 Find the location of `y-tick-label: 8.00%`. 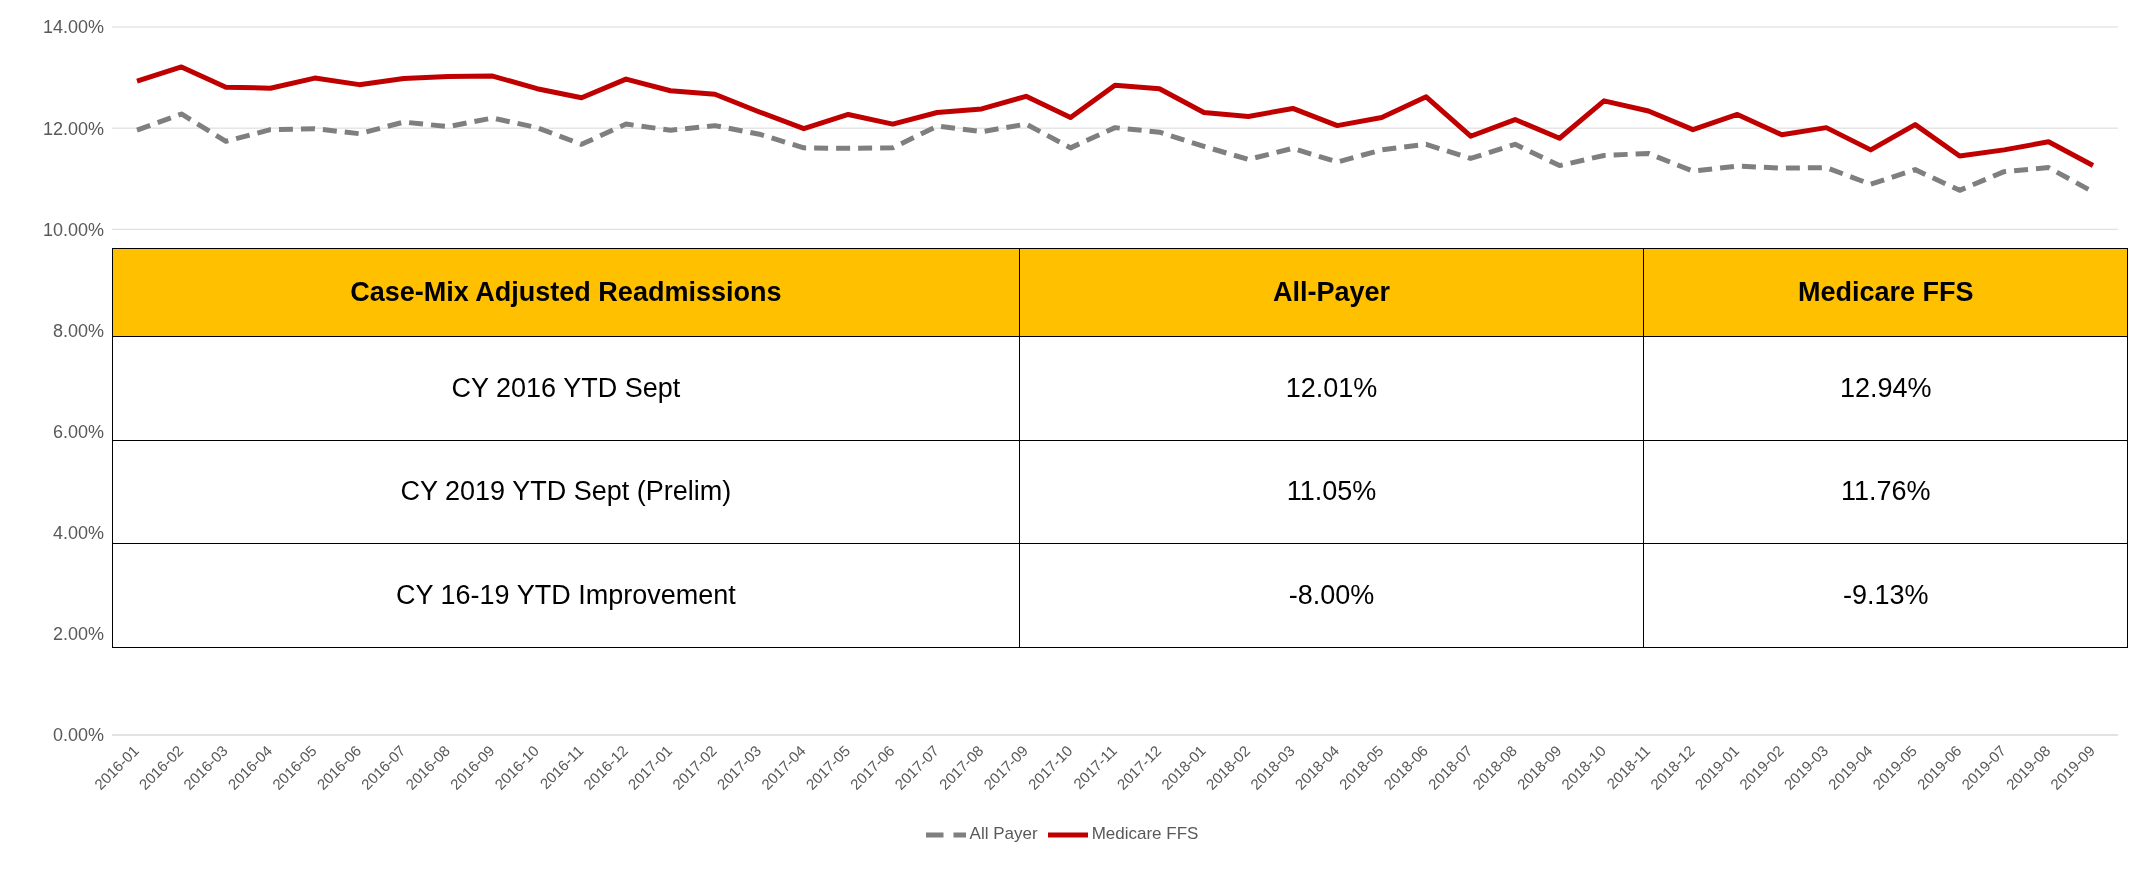

y-tick-label: 8.00% is located at coordinates (78, 330).